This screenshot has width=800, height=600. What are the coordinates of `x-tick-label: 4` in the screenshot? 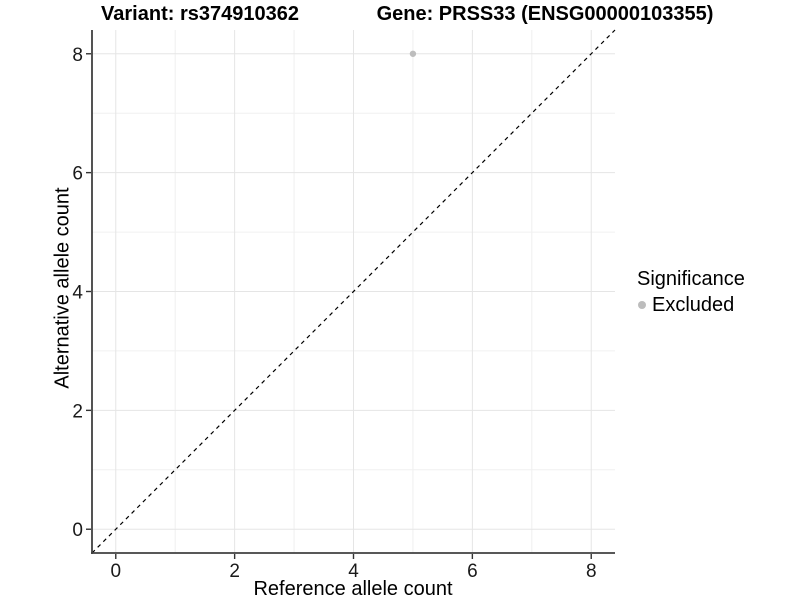 It's located at (353, 571).